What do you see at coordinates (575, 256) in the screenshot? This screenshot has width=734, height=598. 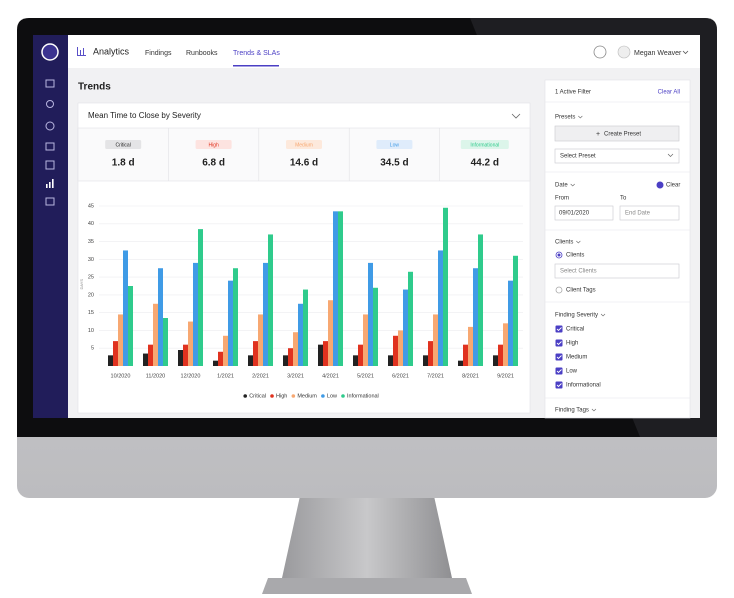 I see `clients-option: Clients` at bounding box center [575, 256].